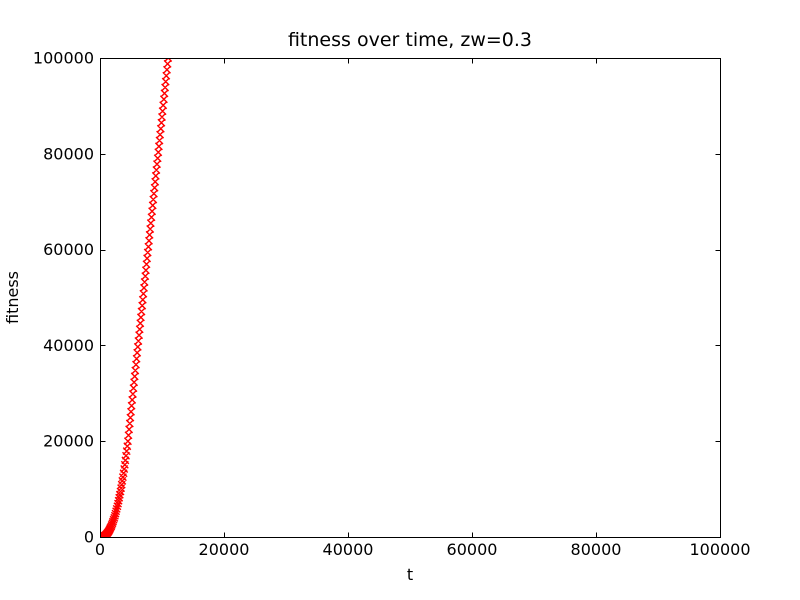 The width and height of the screenshot is (800, 600). What do you see at coordinates (68, 441) in the screenshot?
I see `y-tick-label: 20000` at bounding box center [68, 441].